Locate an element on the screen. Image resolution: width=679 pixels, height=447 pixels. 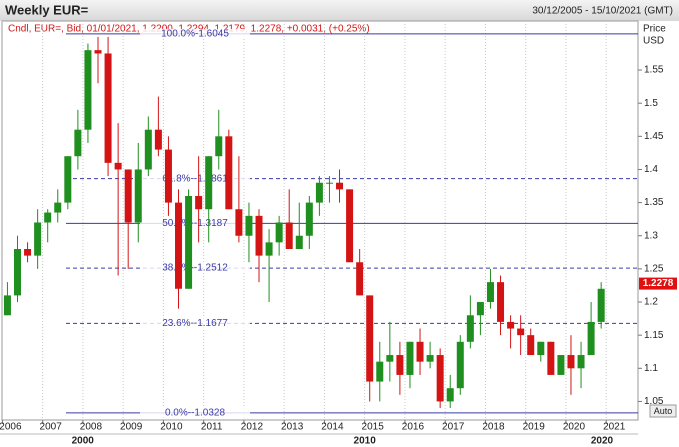
x-tick-label: 2018 is located at coordinates (493, 427).